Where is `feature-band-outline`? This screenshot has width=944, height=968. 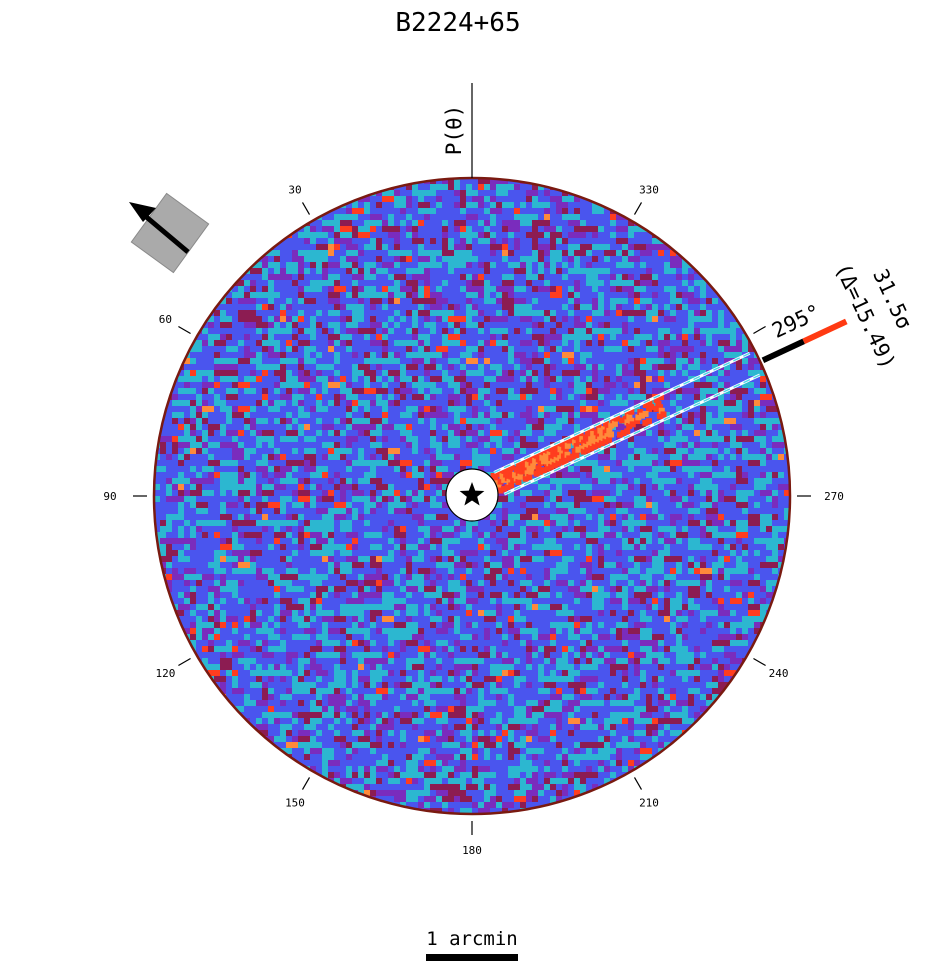
feature-band-outline is located at coordinates (627, 423).